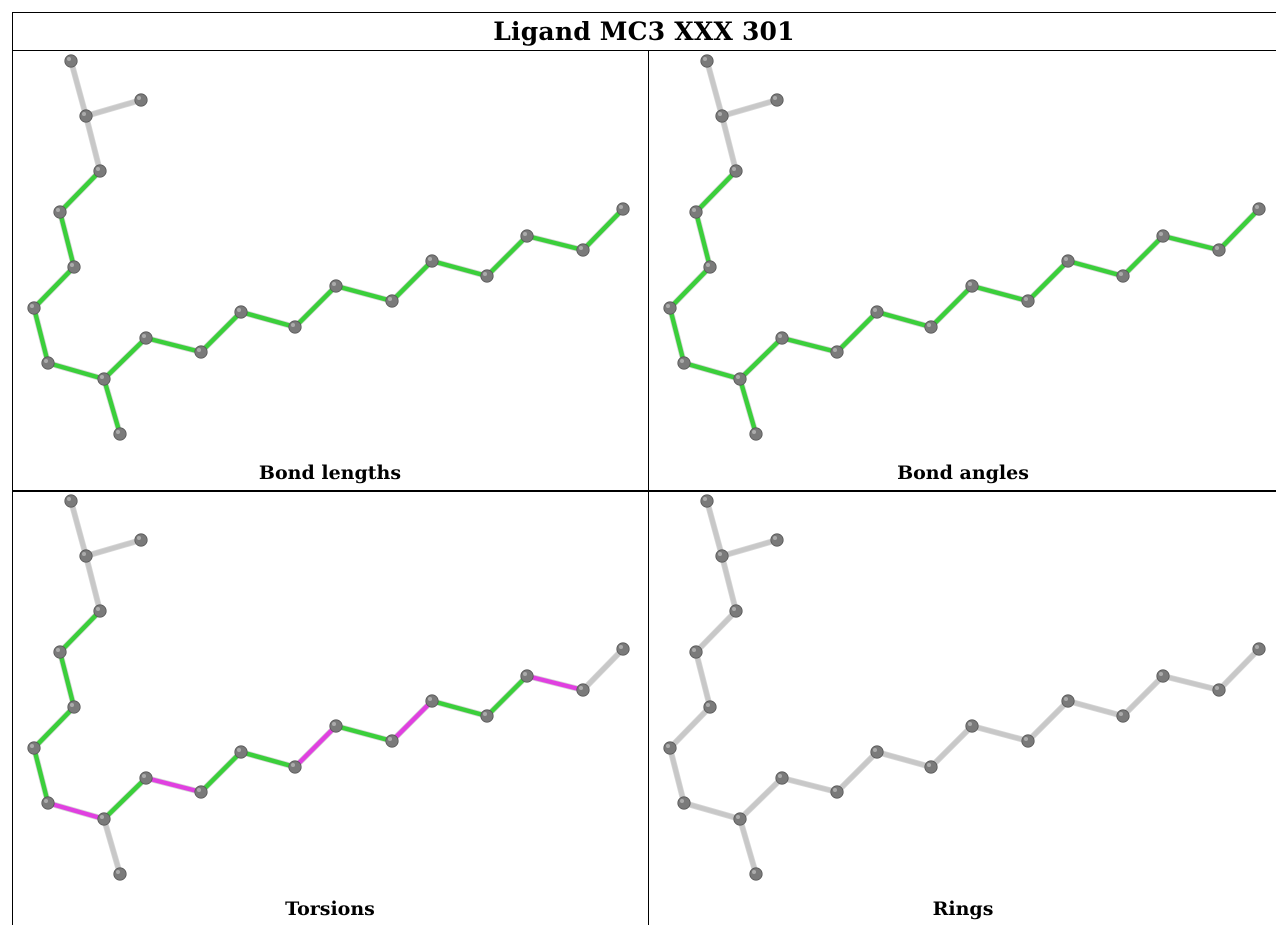  I want to click on page-title: Ligand MC3 XXX 301, so click(644, 31).